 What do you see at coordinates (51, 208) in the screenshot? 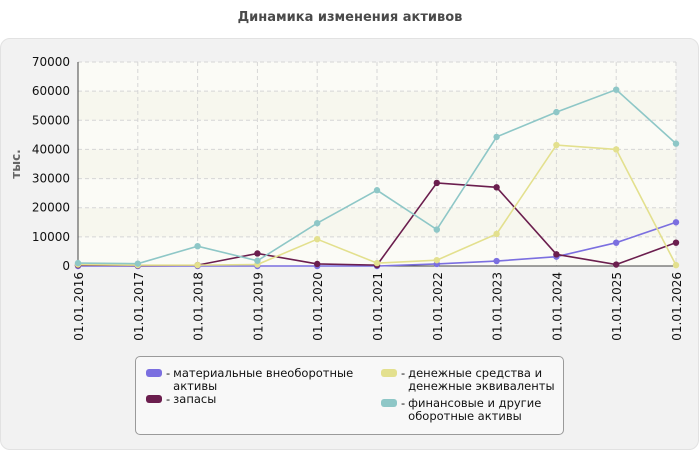
I see `y-tick-label: 20000` at bounding box center [51, 208].